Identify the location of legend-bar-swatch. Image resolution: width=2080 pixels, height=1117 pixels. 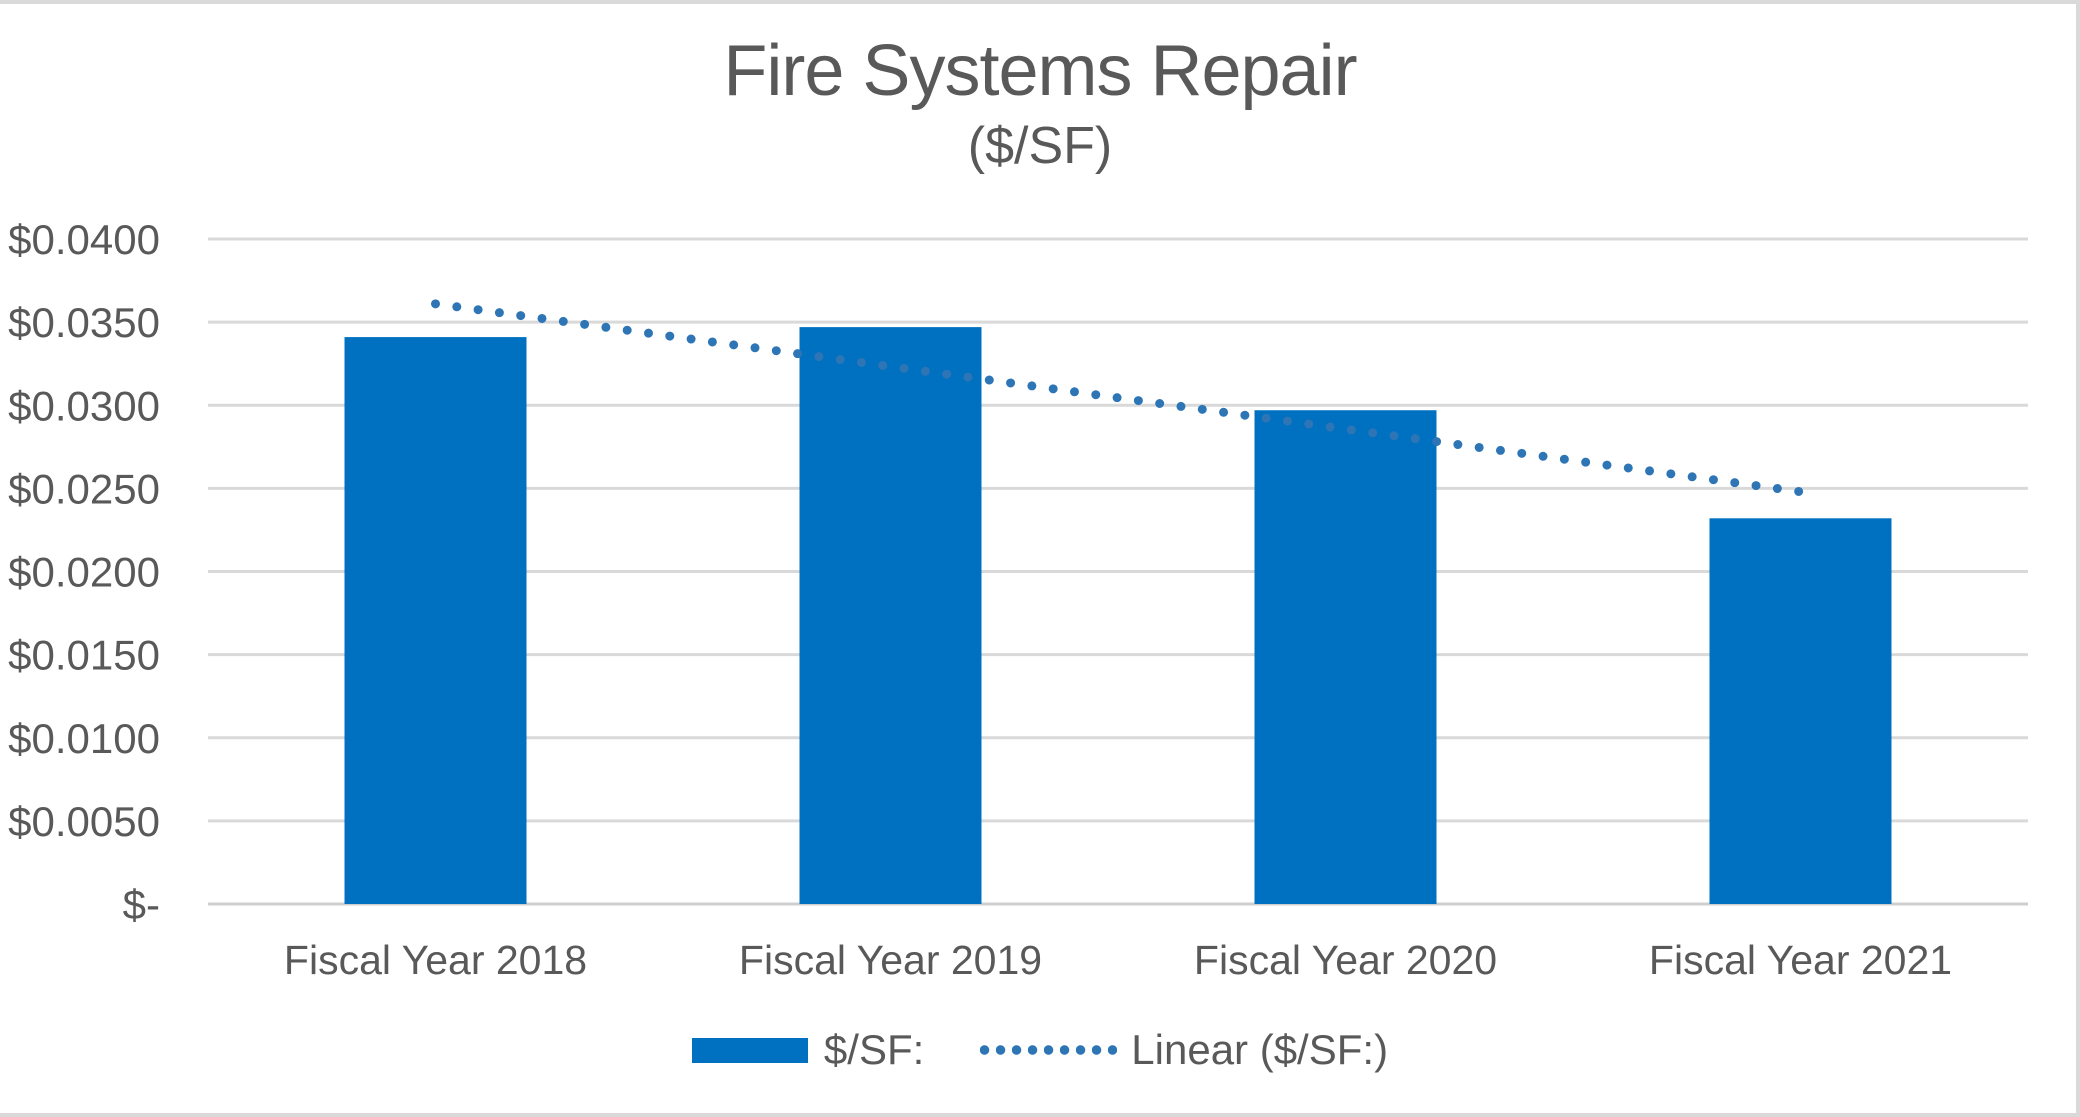
(749, 1050).